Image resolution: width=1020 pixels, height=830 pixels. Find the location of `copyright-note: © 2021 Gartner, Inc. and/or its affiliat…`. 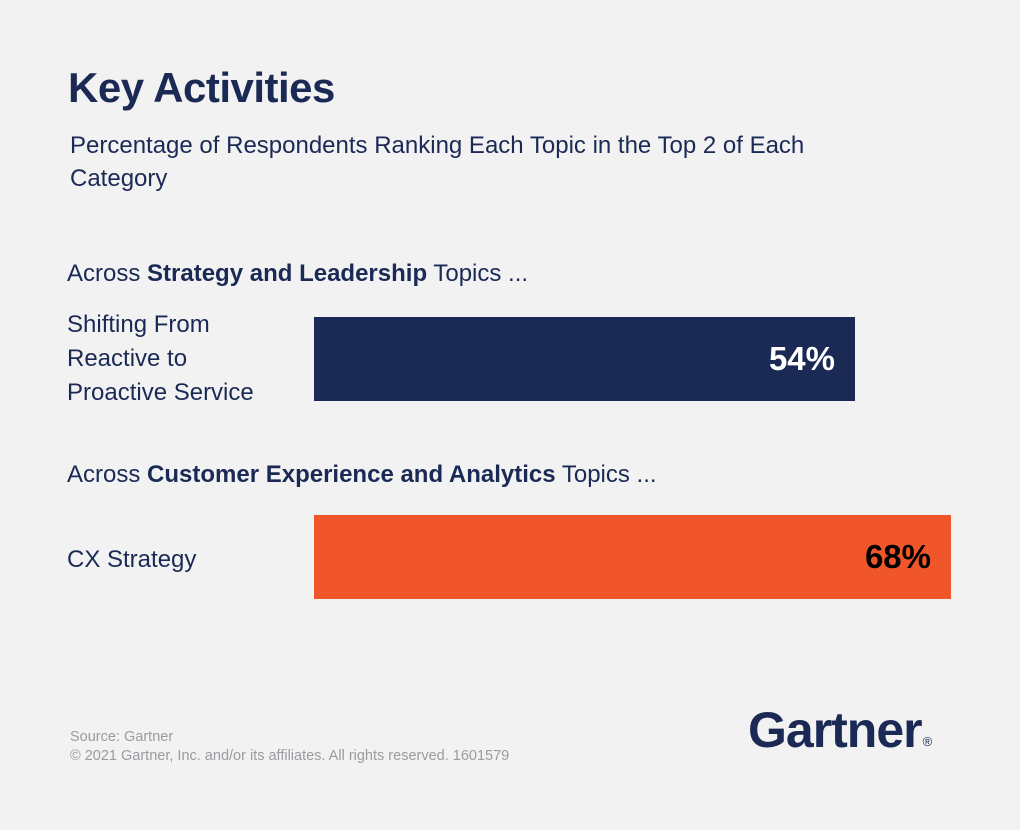

copyright-note: © 2021 Gartner, Inc. and/or its affiliat… is located at coordinates (290, 755).